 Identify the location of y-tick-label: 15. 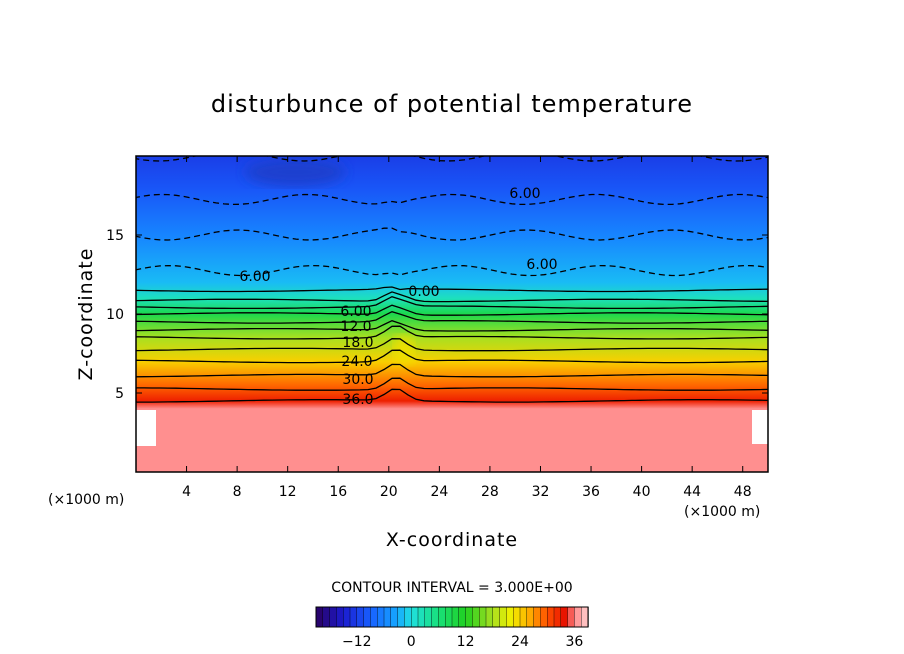
(115, 236).